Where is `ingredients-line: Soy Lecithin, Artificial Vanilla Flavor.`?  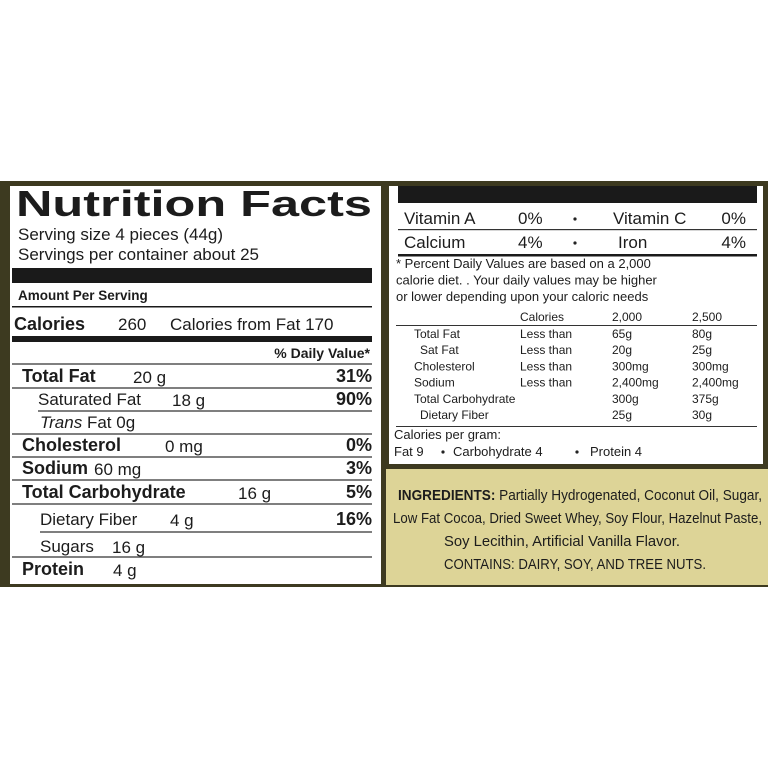
ingredients-line: Soy Lecithin, Artificial Vanilla Flavor. is located at coordinates (562, 541).